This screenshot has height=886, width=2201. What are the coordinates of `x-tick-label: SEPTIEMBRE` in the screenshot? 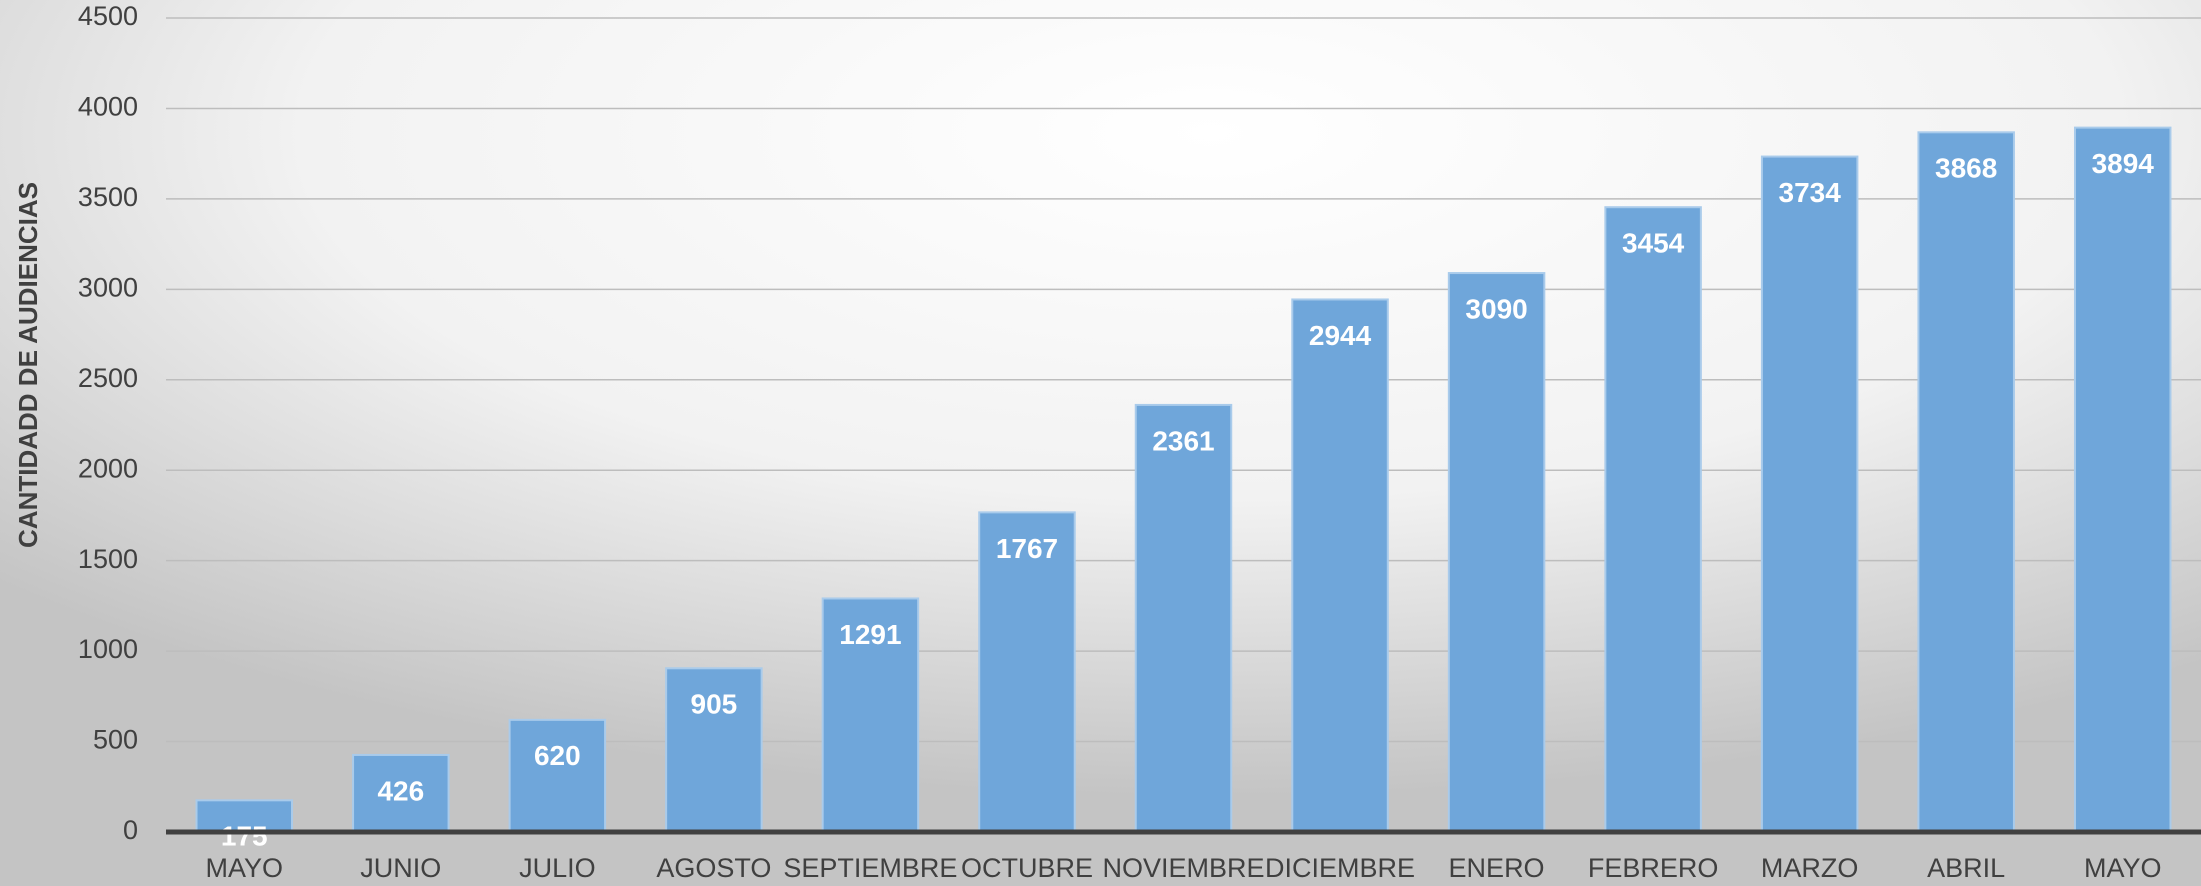 It's located at (870, 868).